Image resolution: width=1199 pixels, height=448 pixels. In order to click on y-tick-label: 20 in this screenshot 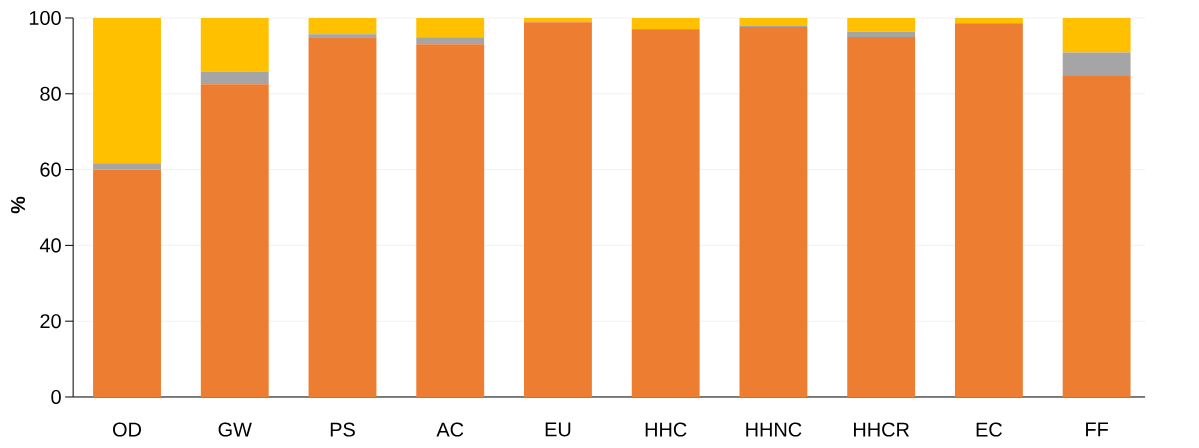, I will do `click(50, 321)`.